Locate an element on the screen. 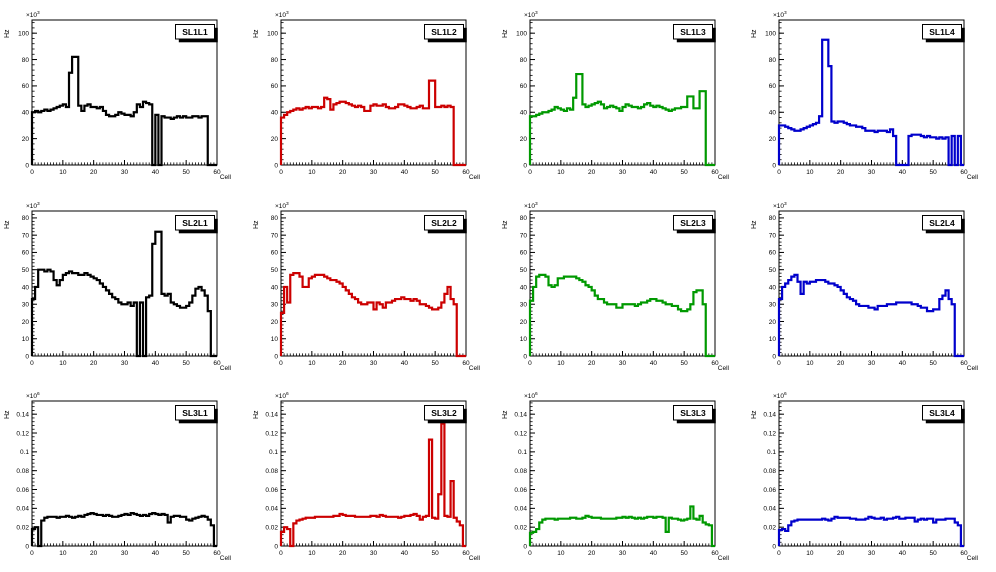  panel-title: SL3L2 is located at coordinates (444, 414).